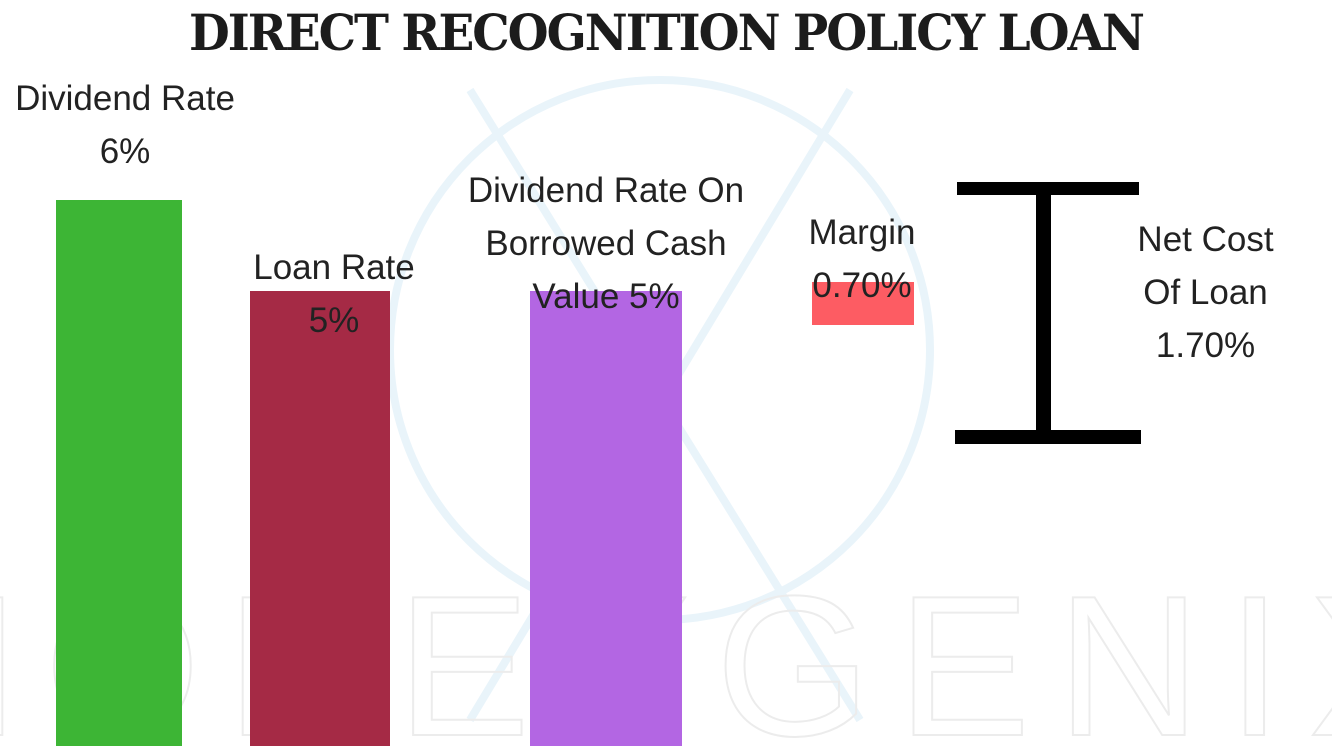 The image size is (1332, 746). Describe the element at coordinates (1205, 292) in the screenshot. I see `label-net-cost: Net Cost Of Loan 1.70%` at that location.